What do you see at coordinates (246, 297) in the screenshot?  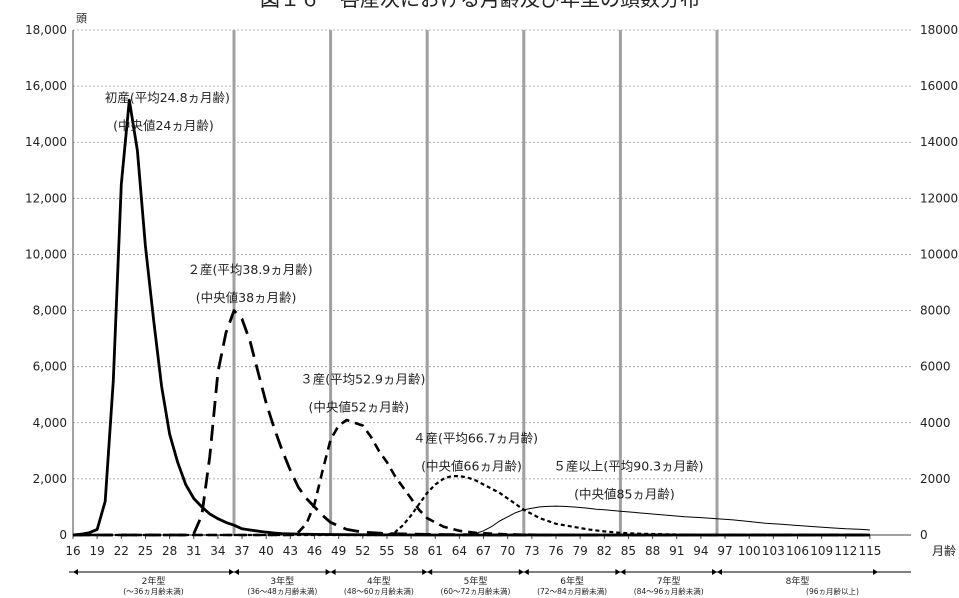 I see `series-annotation-median: (中央値38ヵ月齢)` at bounding box center [246, 297].